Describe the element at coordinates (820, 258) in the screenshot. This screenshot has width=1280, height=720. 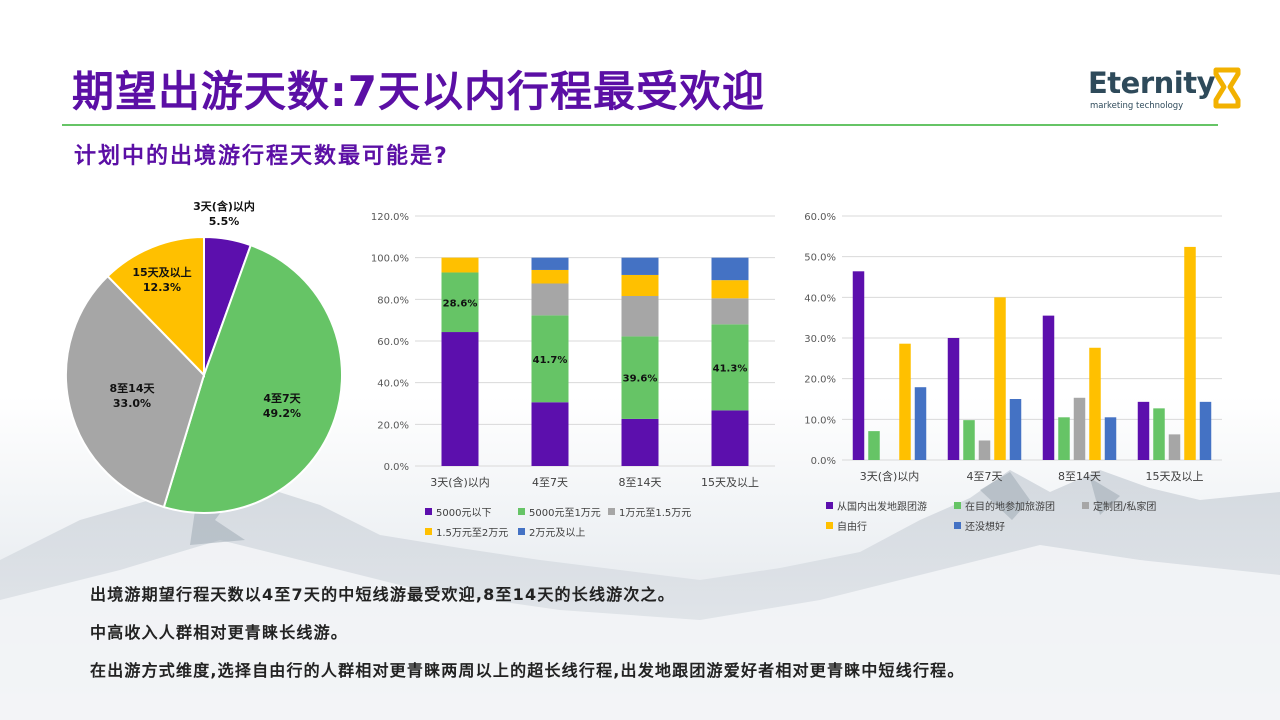
I see `y-tick-label: 50.0%` at that location.